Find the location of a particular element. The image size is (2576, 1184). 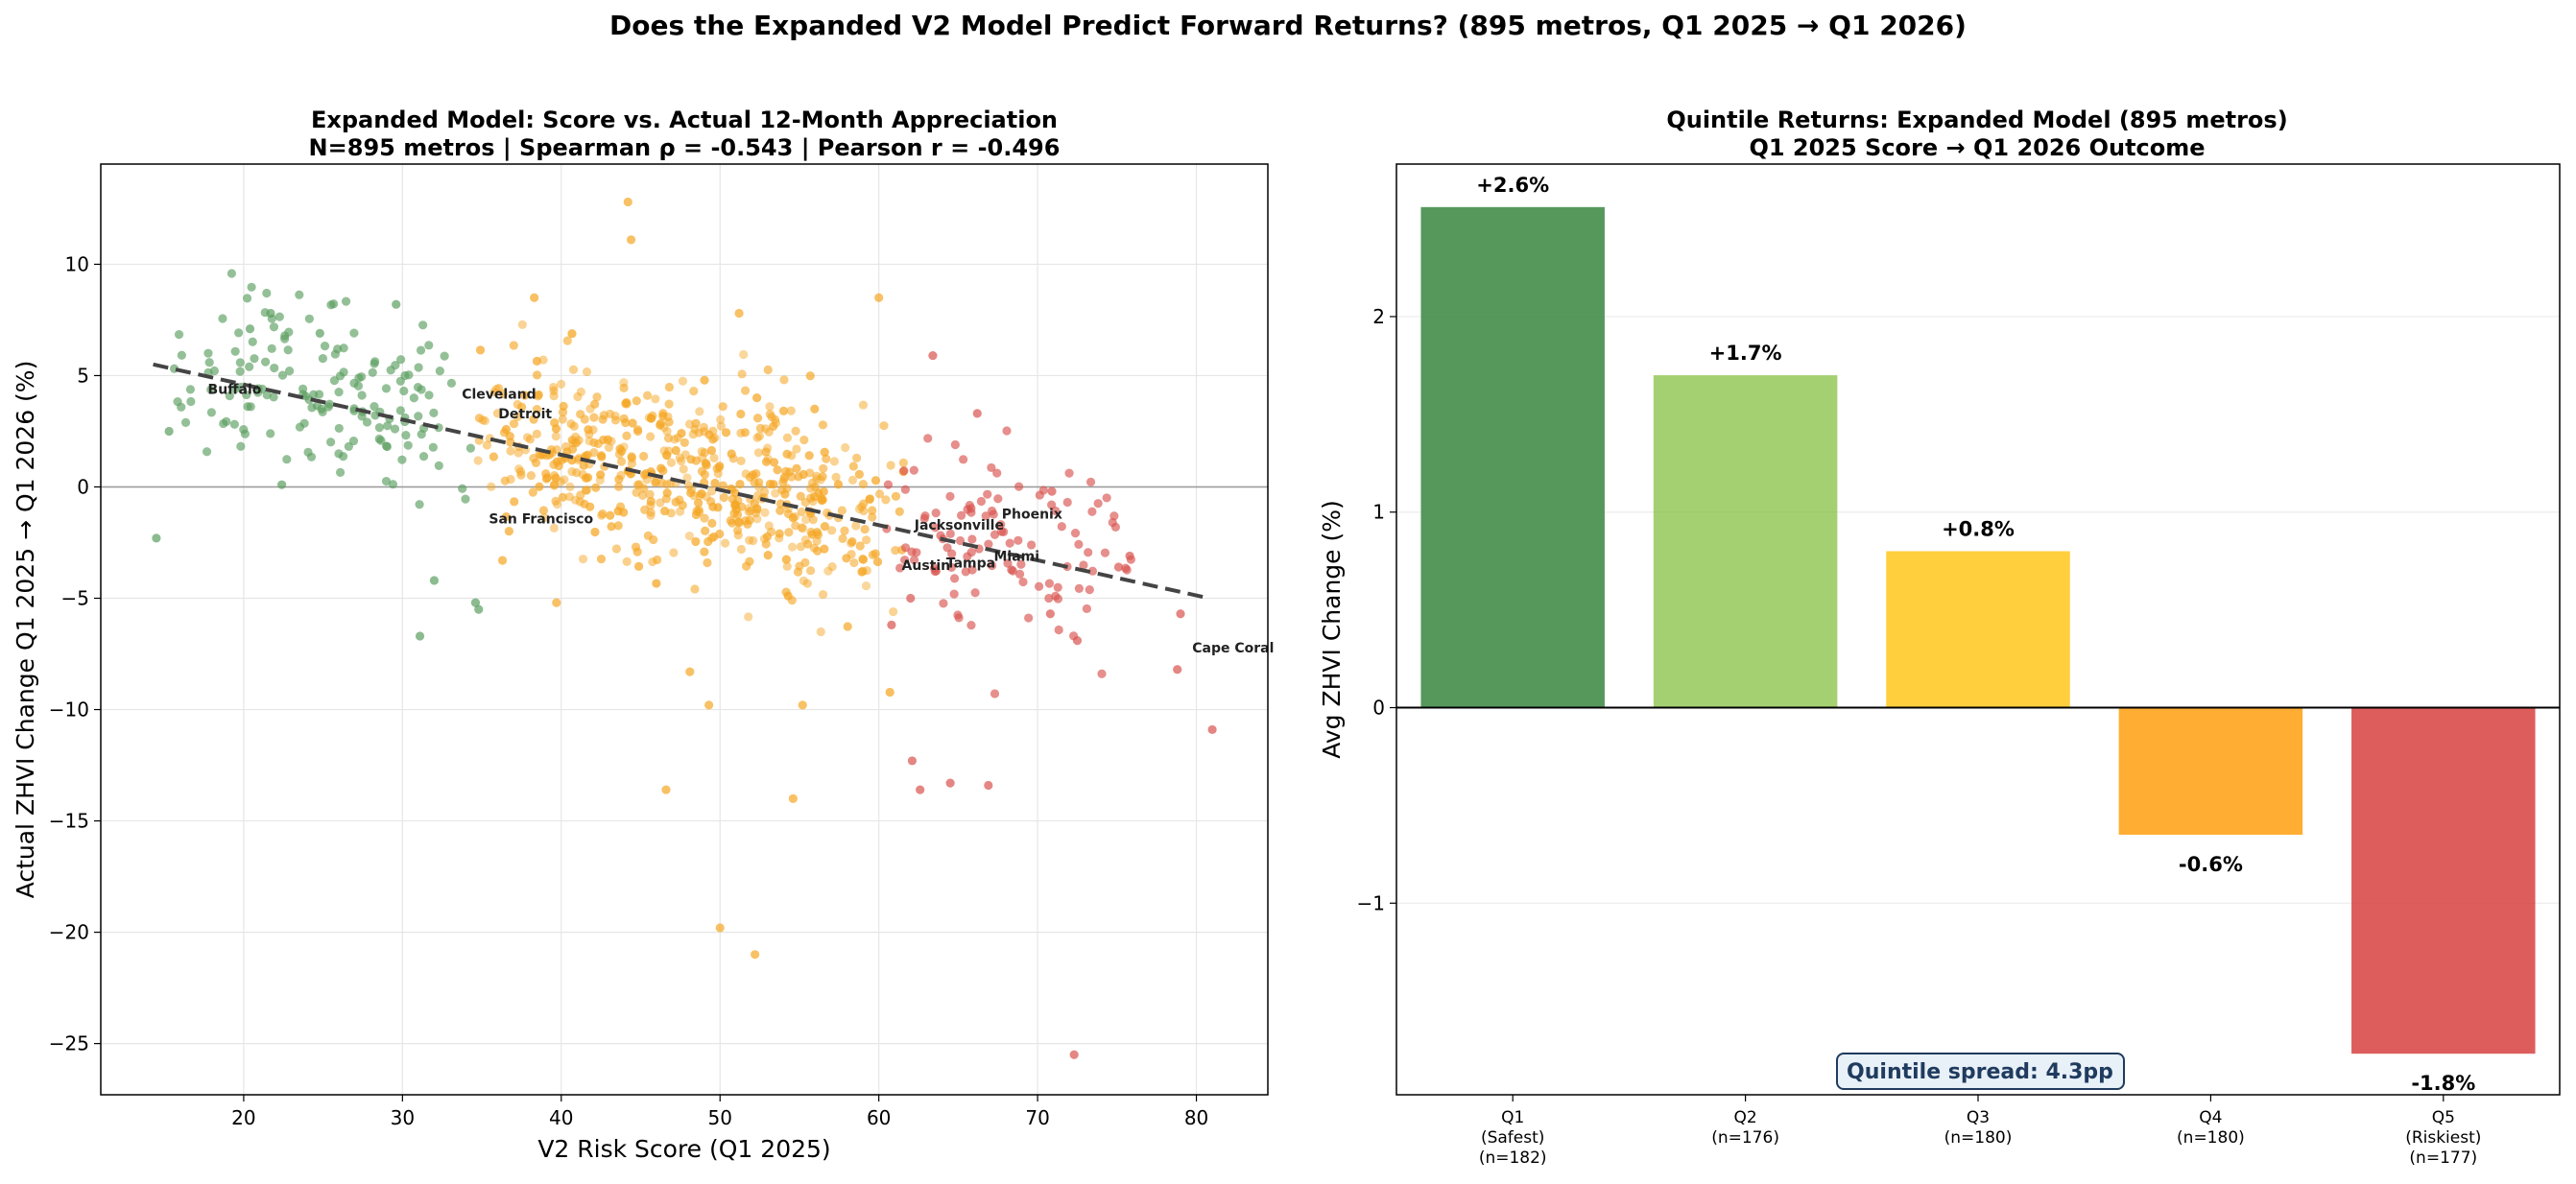

scatter-x-label: V2 Risk Score (Q1 2025) is located at coordinates (683, 1149).